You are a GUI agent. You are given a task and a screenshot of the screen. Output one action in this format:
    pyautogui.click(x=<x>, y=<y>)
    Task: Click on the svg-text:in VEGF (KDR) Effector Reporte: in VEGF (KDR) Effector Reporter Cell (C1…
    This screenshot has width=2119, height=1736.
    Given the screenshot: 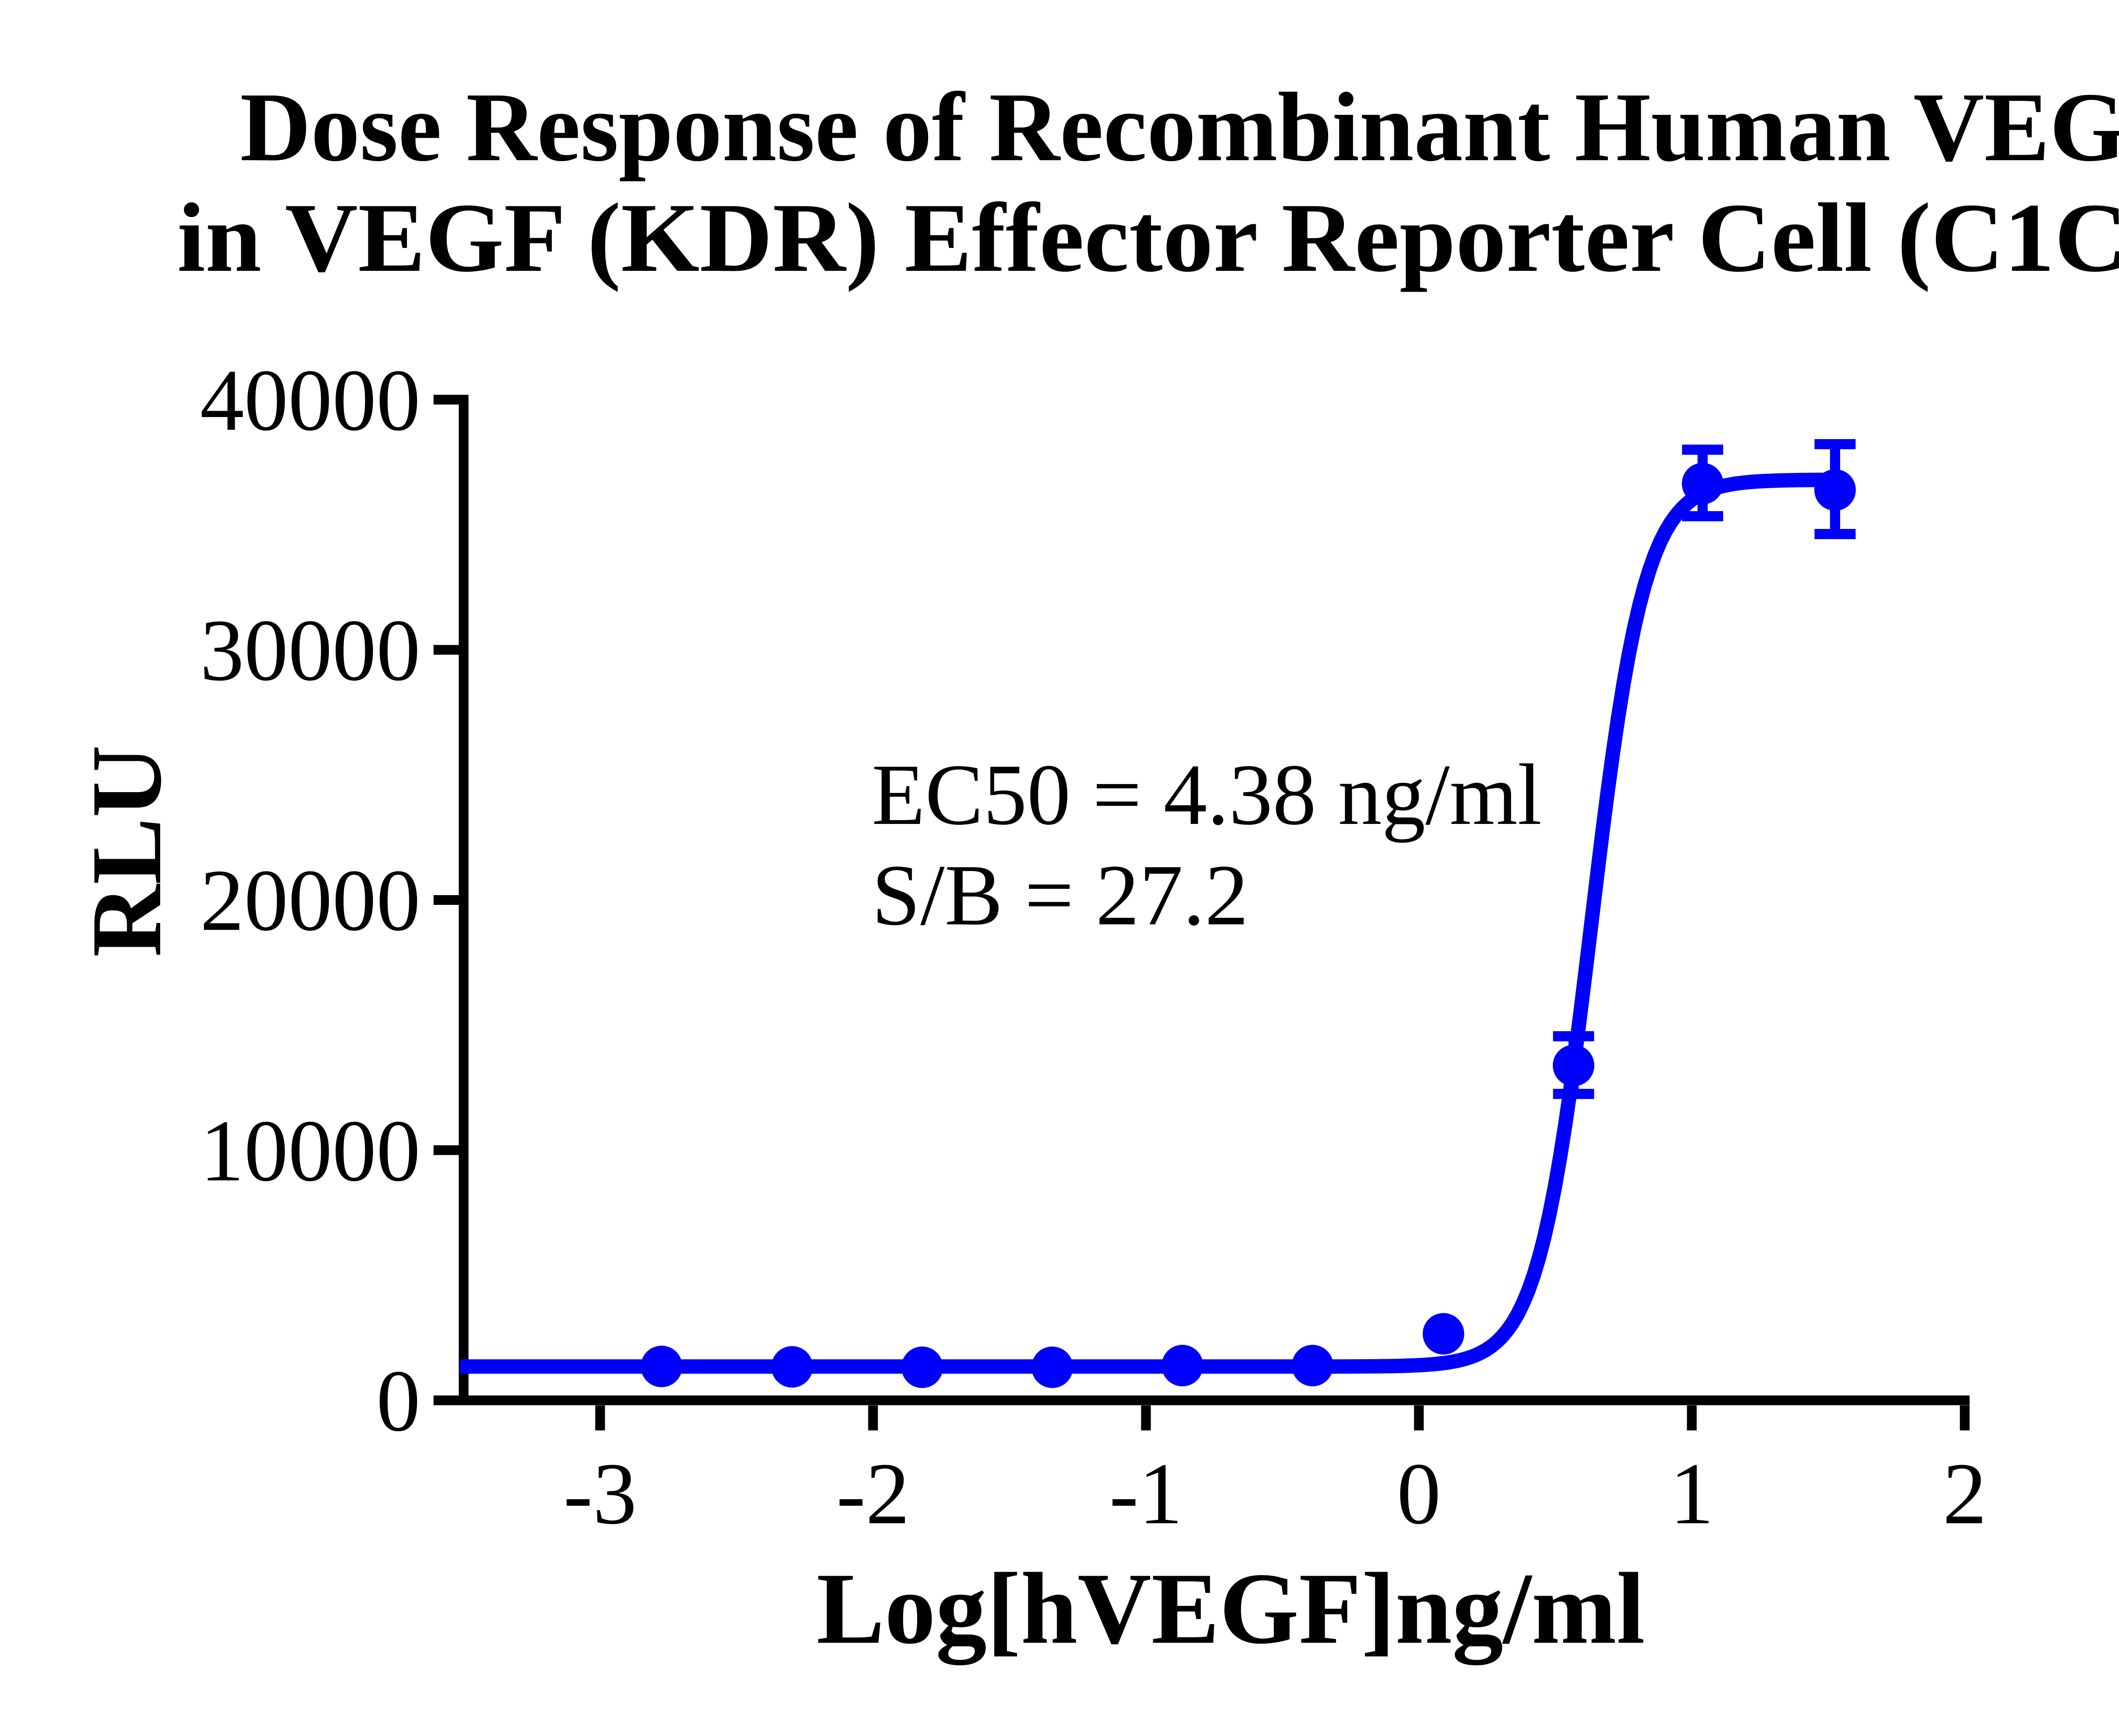 What is the action you would take?
    pyautogui.click(x=1148, y=237)
    